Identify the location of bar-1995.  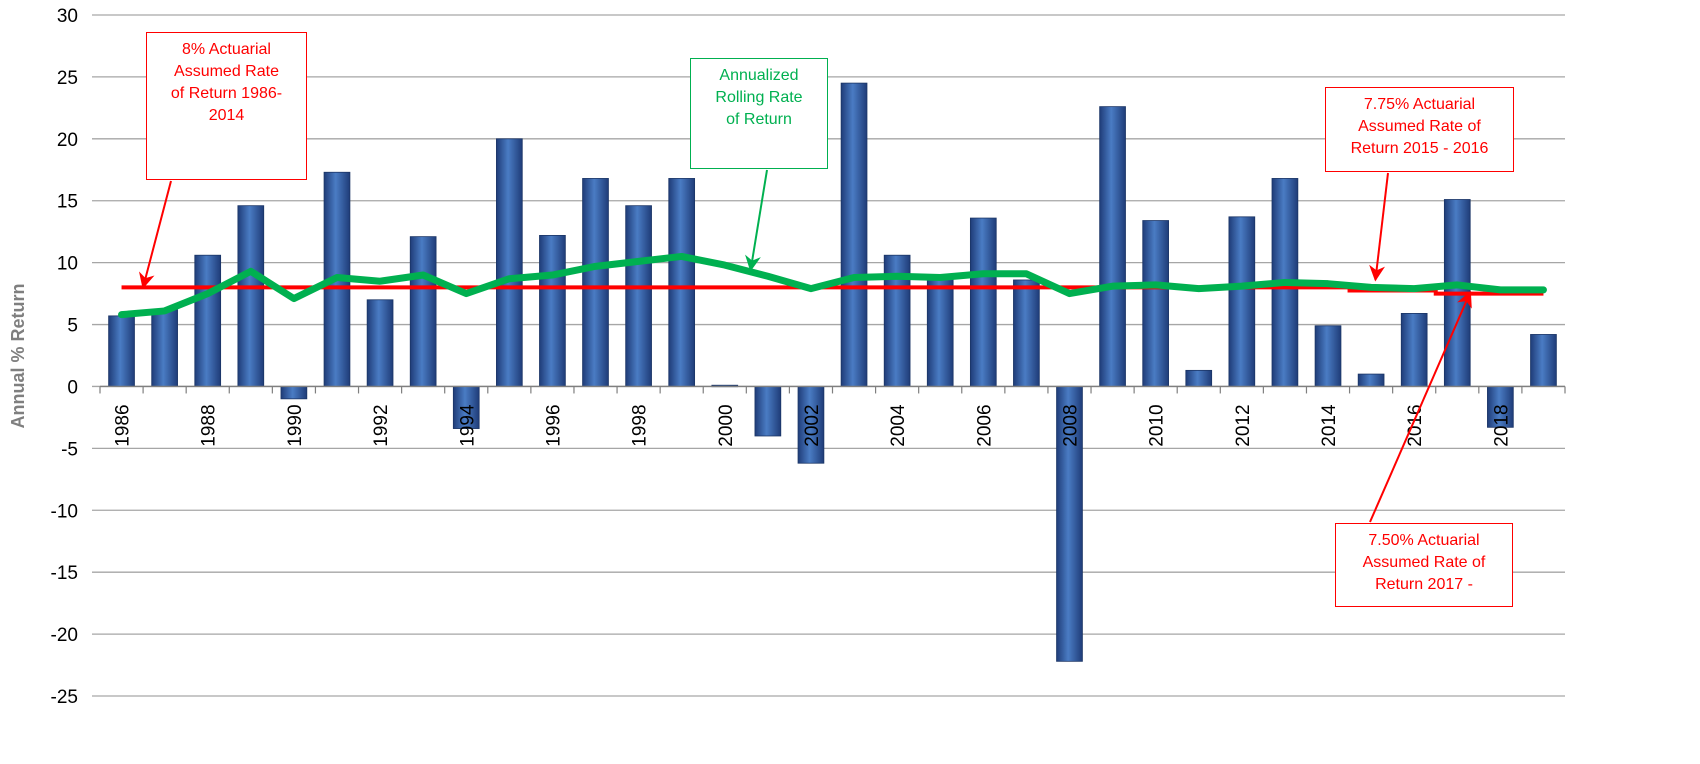
(509, 262).